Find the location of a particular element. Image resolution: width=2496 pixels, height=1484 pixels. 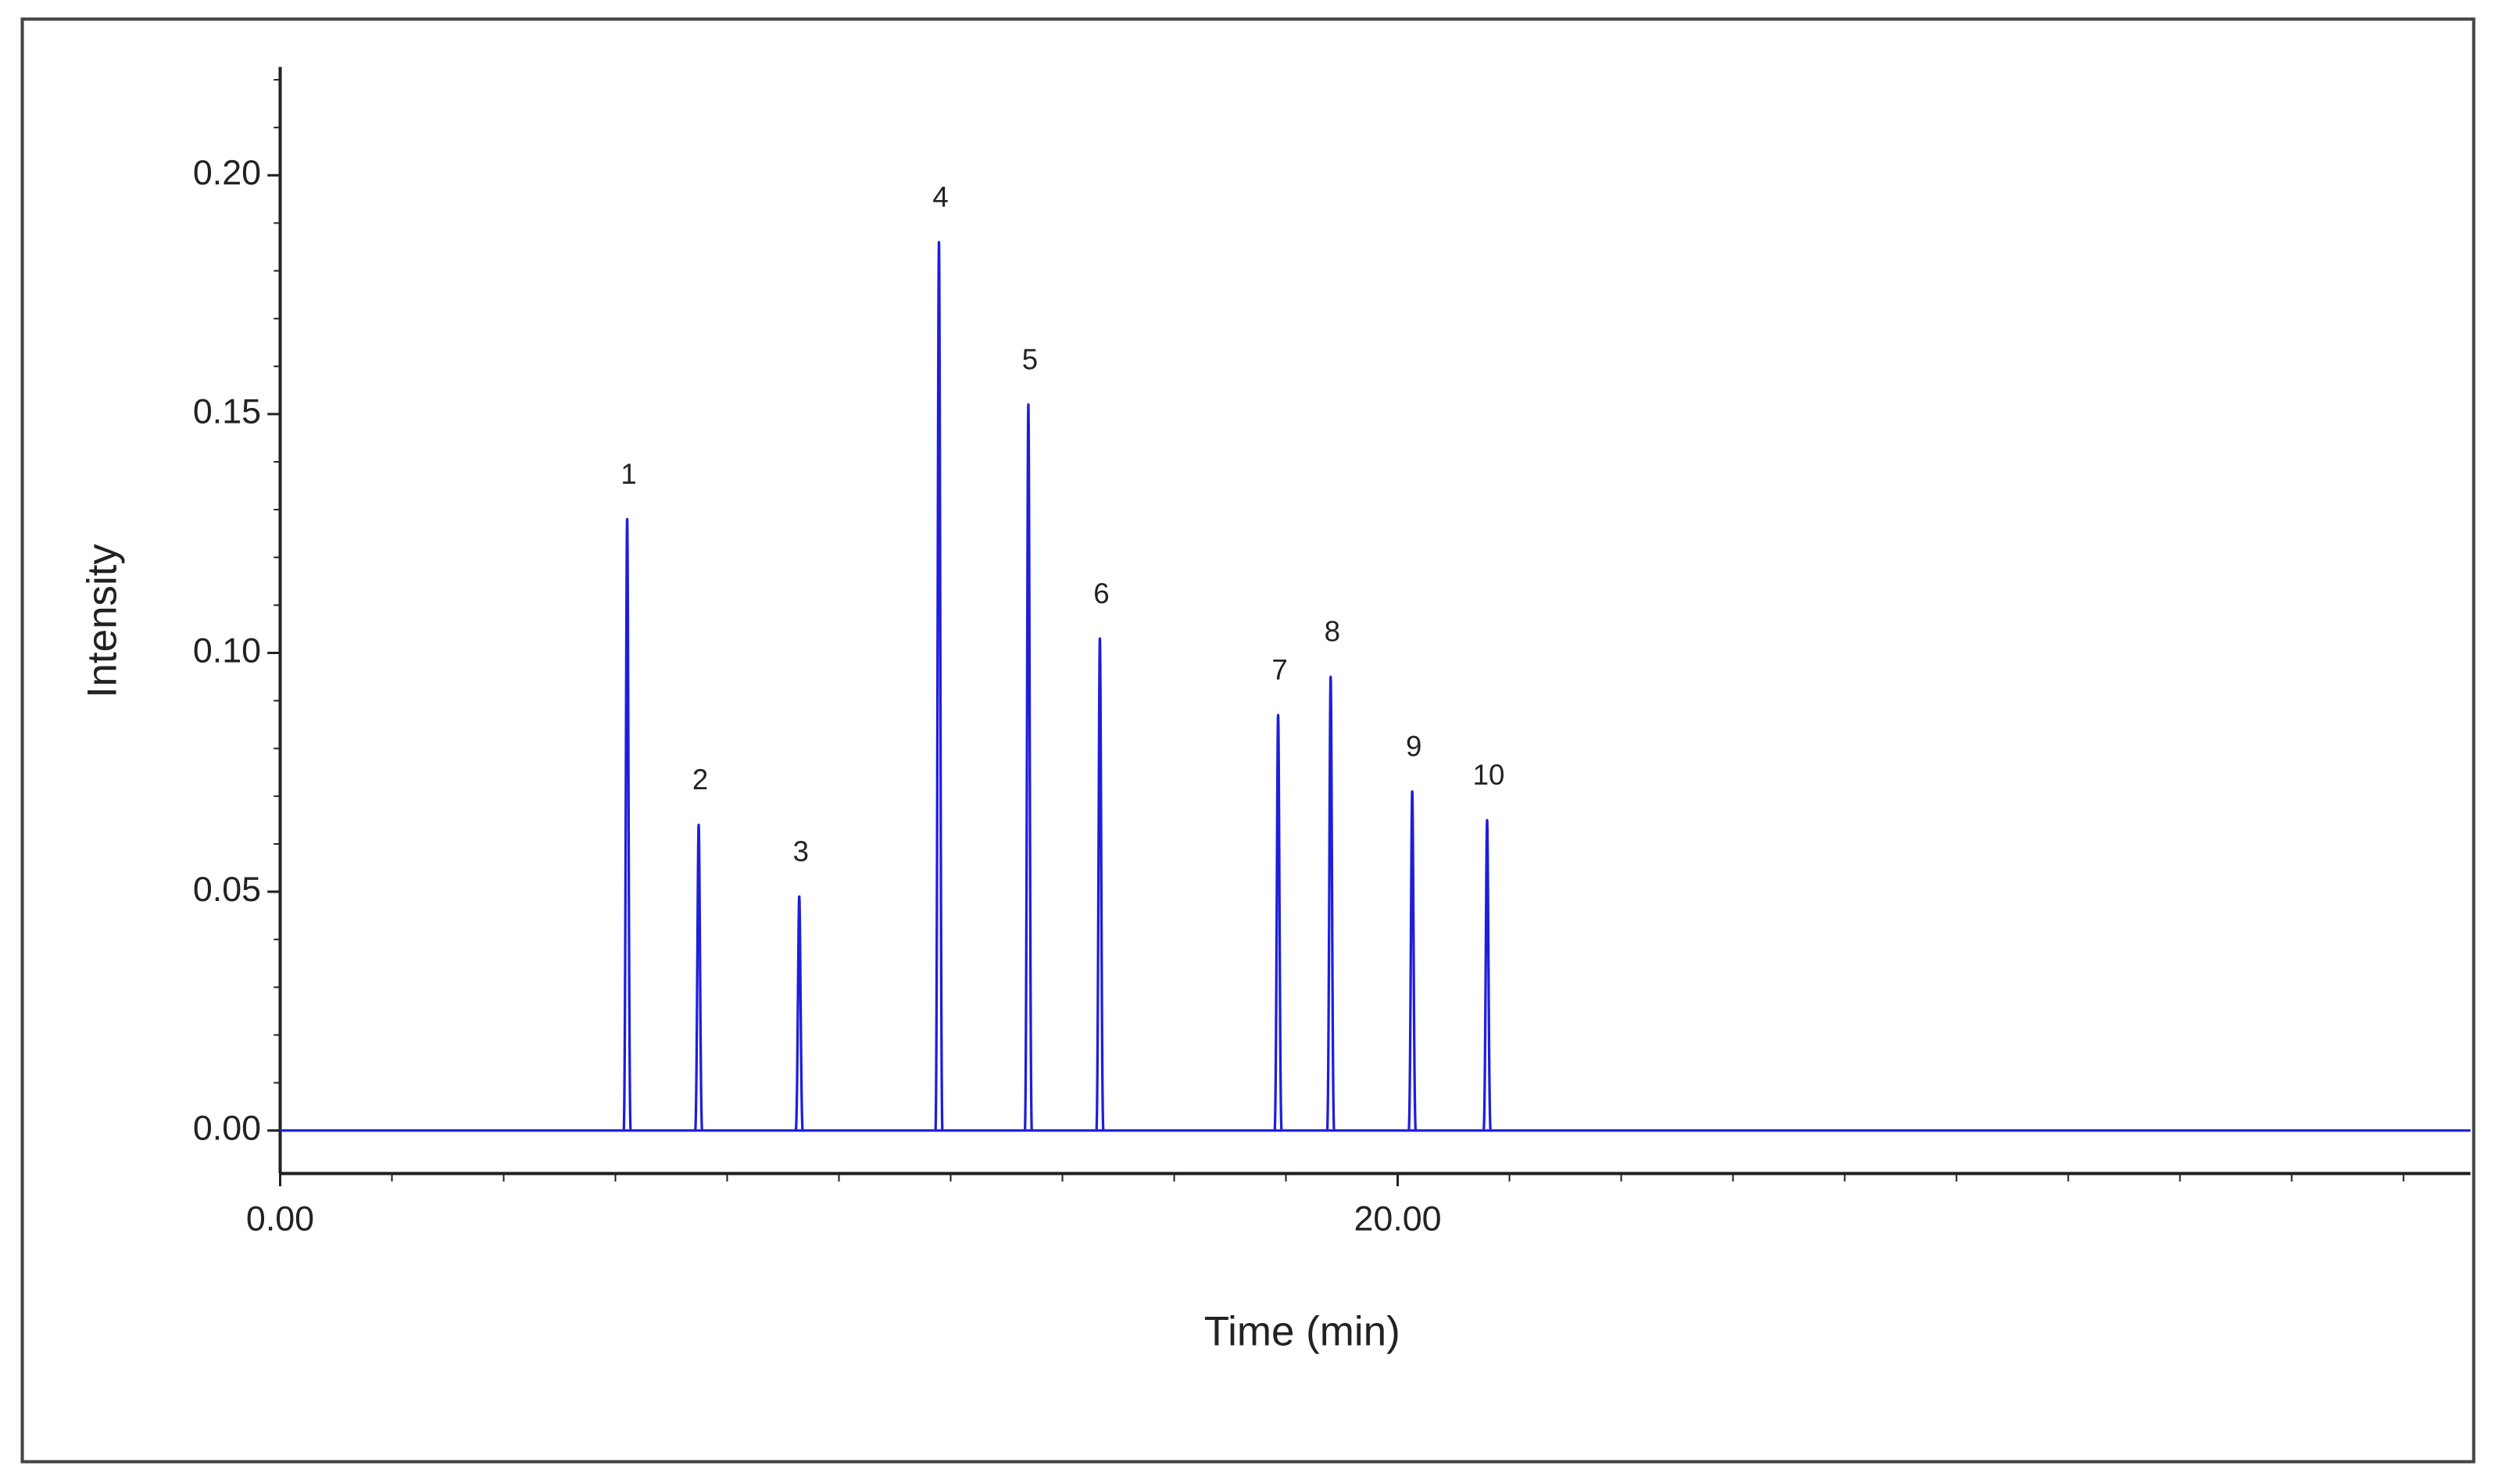

peak-label: 4 is located at coordinates (940, 197).